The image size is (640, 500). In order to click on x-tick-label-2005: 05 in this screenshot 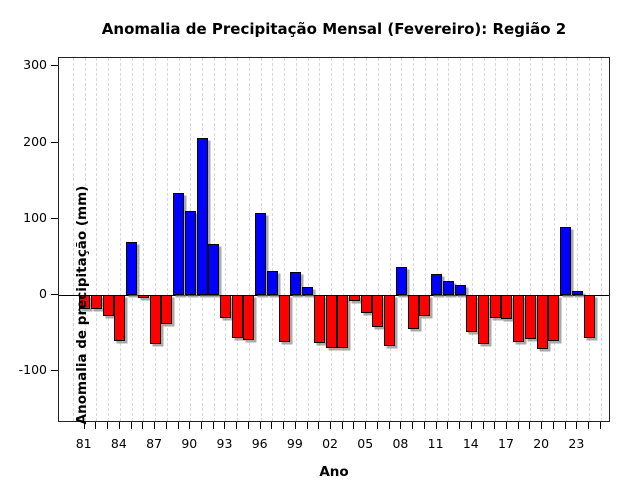, I will do `click(365, 443)`.